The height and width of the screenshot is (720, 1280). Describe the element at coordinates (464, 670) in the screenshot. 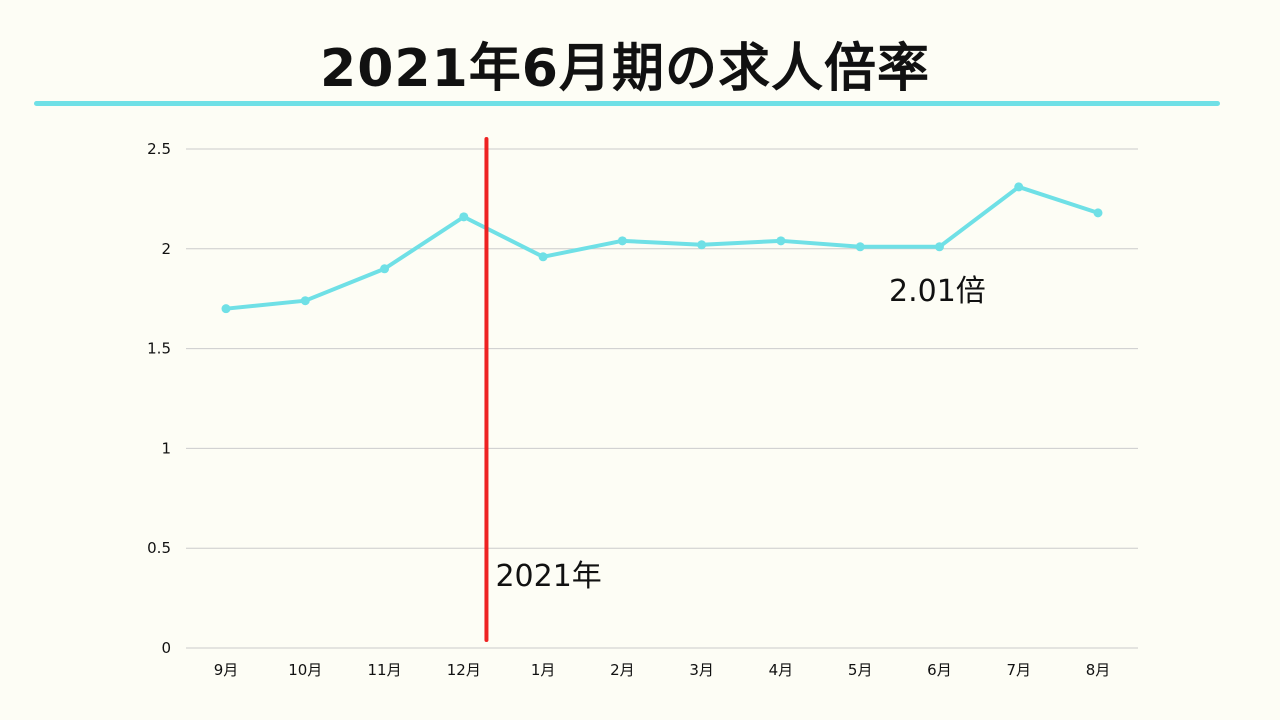

I see `x-tick-label: 12月` at that location.